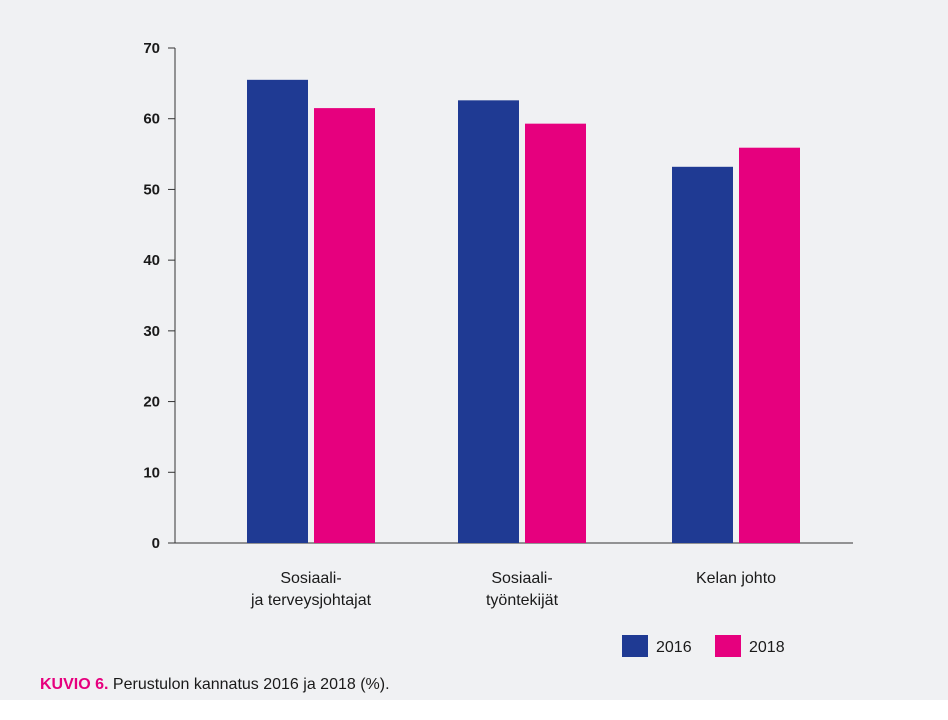  Describe the element at coordinates (156, 543) in the screenshot. I see `y-tick-label: 0` at that location.